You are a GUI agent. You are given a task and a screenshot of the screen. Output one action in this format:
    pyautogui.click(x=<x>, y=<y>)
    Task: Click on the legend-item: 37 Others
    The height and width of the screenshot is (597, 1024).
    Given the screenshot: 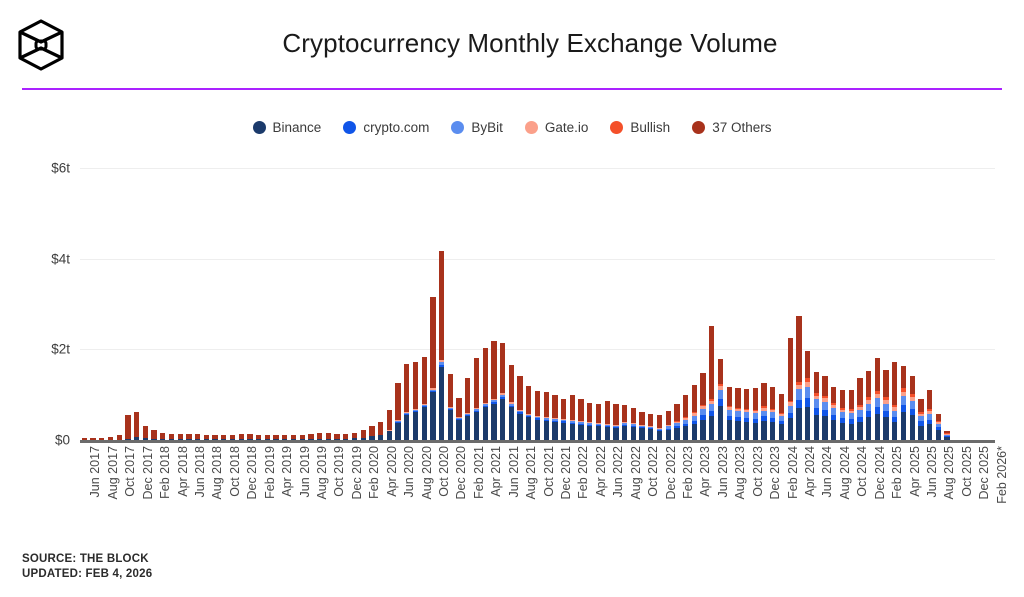 What is the action you would take?
    pyautogui.click(x=731, y=127)
    